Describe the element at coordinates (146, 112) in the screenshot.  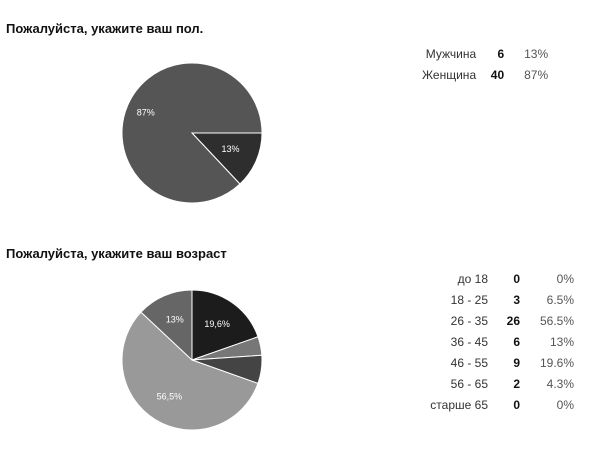
I see `gender-slice-label-1: 87%` at that location.